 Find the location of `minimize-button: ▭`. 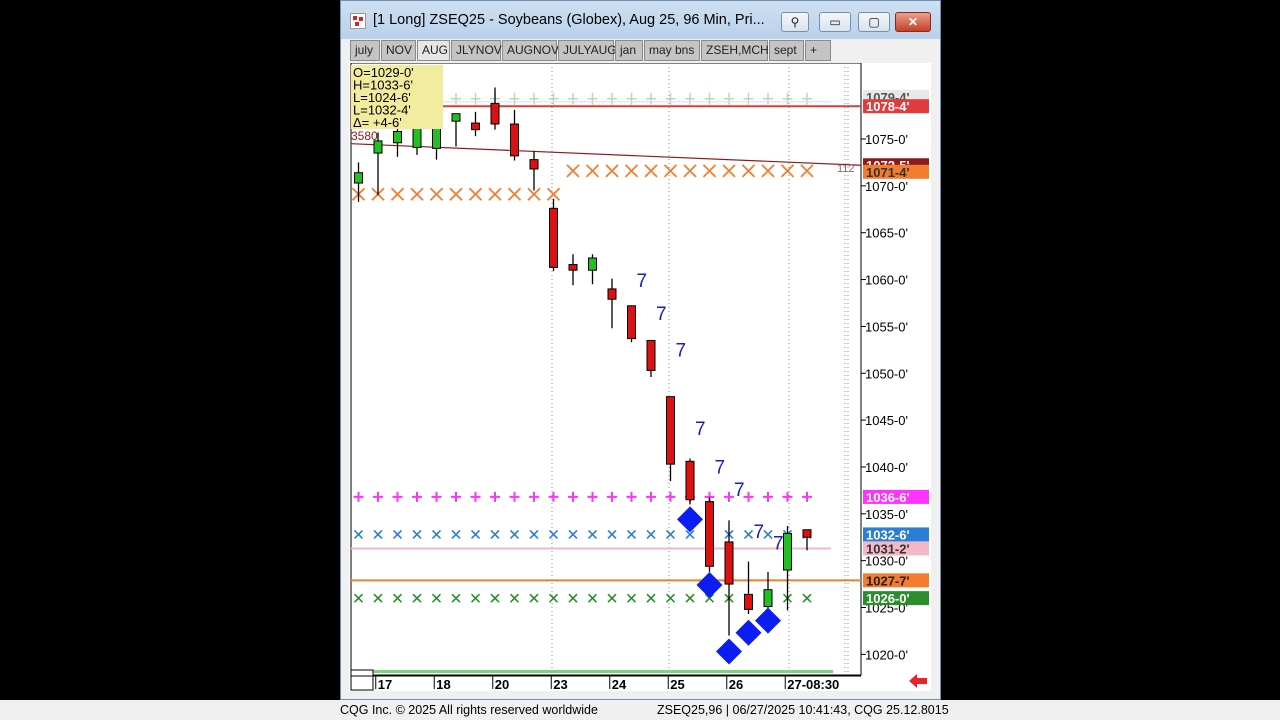

minimize-button: ▭ is located at coordinates (835, 22).